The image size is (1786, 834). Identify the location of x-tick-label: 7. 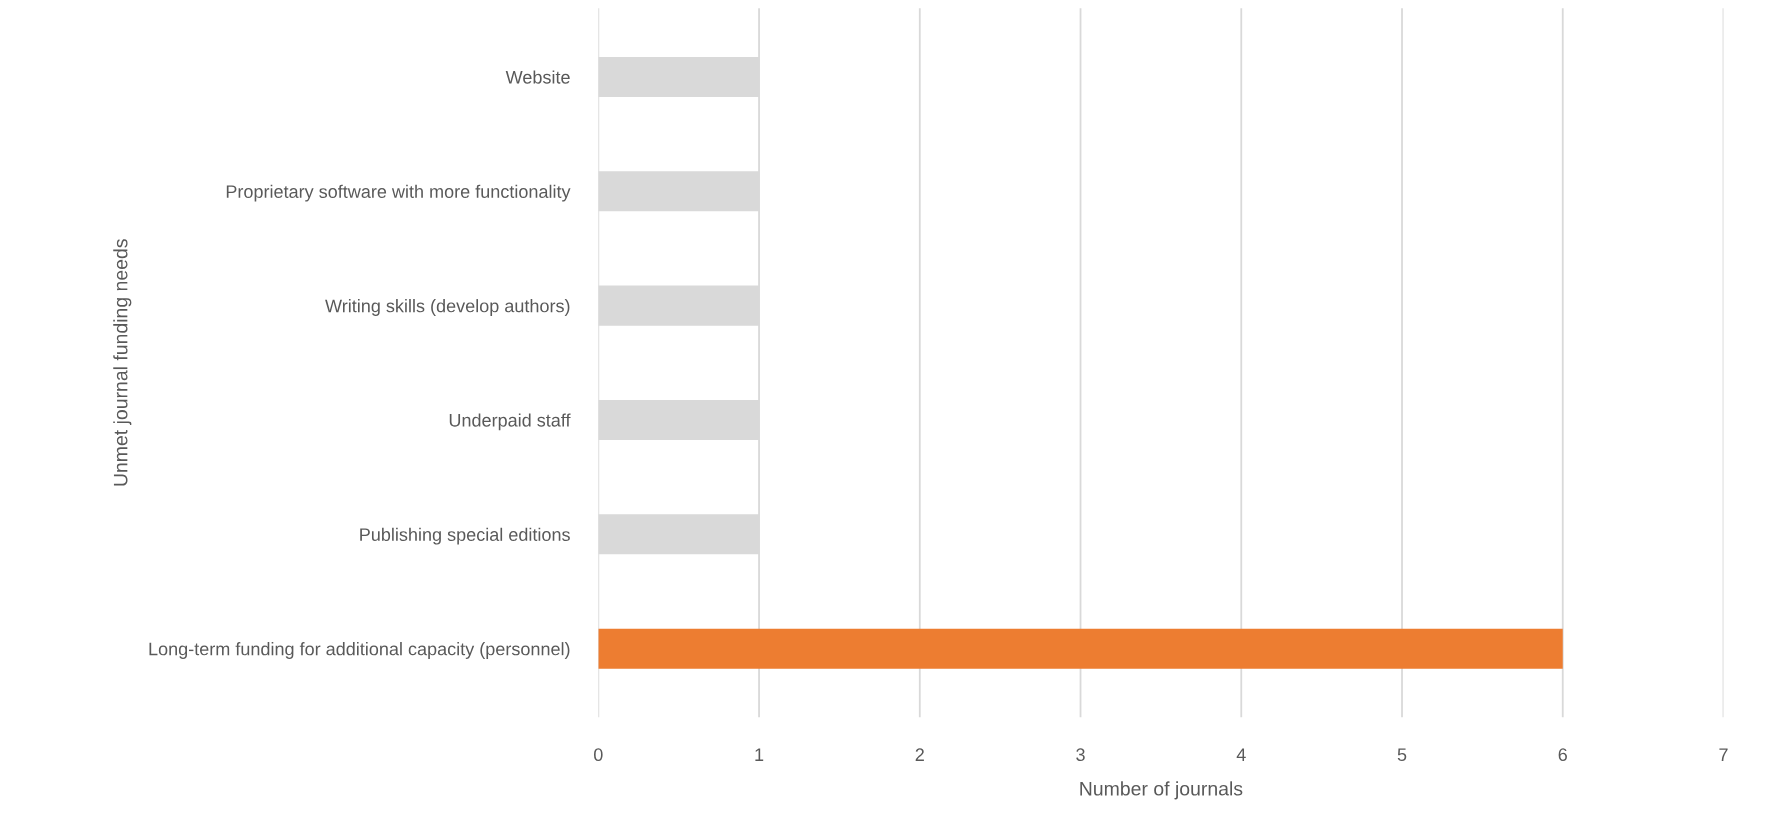
(1723, 754).